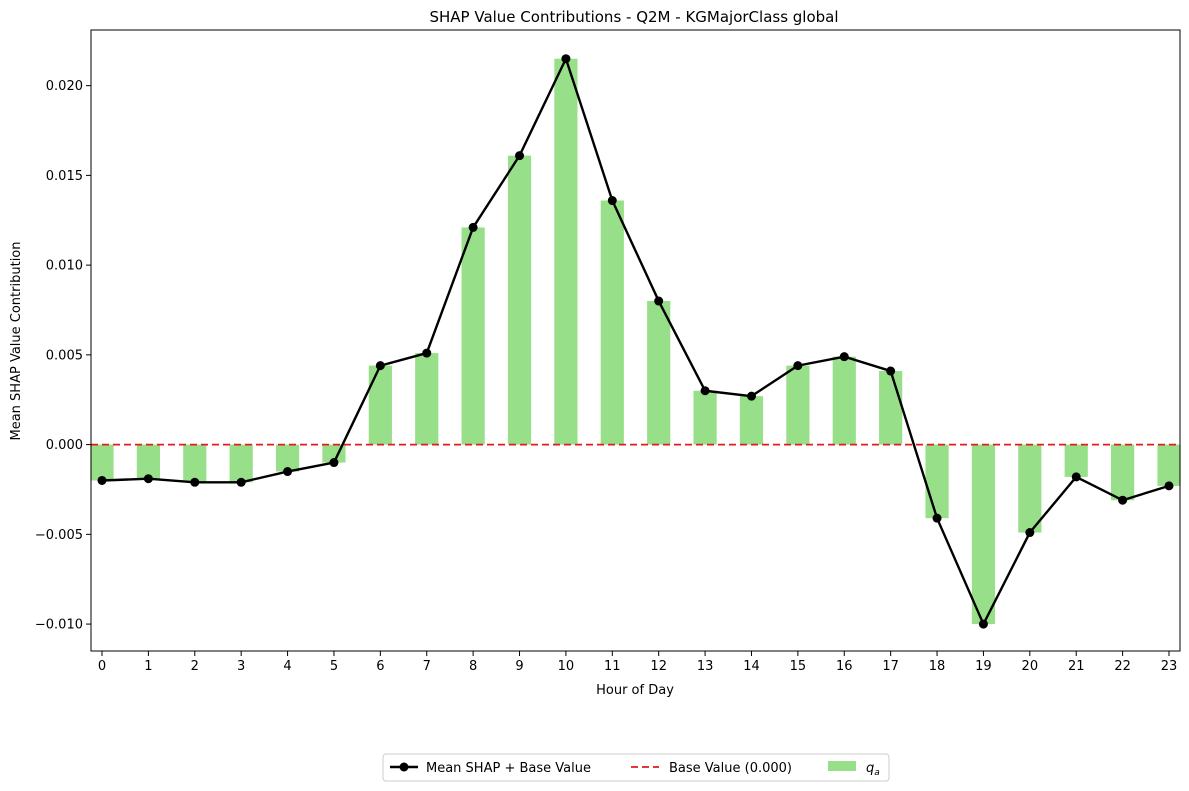  What do you see at coordinates (937, 666) in the screenshot?
I see `x-tick-label: 18` at bounding box center [937, 666].